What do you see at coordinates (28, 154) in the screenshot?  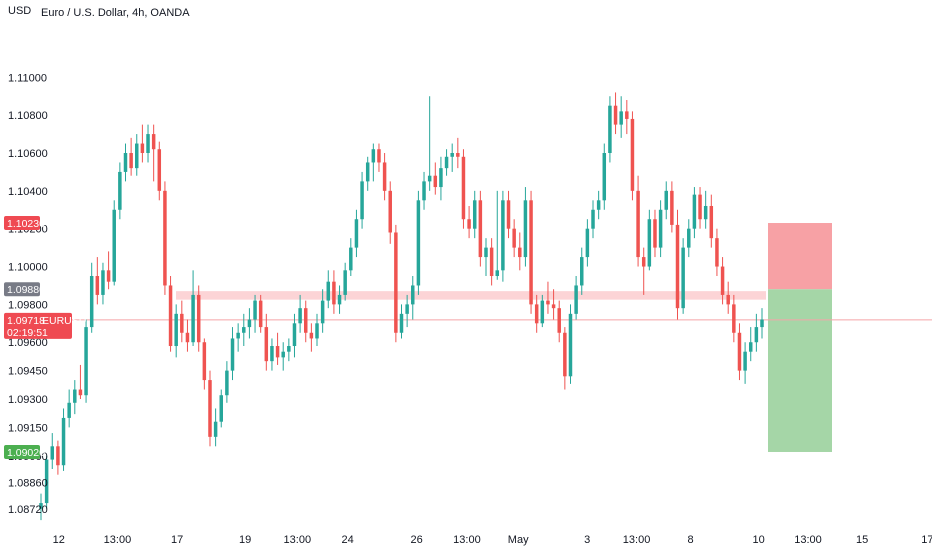 I see `price-tick-label: 1.10600` at bounding box center [28, 154].